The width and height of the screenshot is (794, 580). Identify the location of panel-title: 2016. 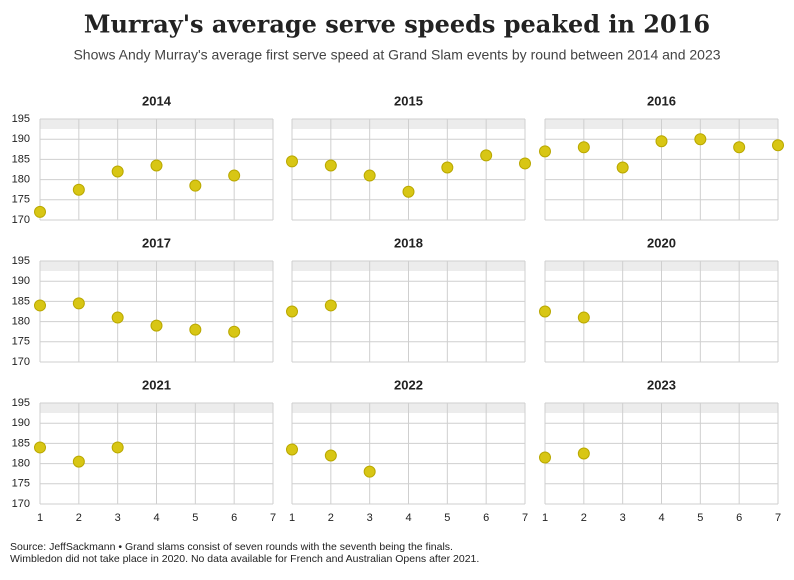
(661, 100).